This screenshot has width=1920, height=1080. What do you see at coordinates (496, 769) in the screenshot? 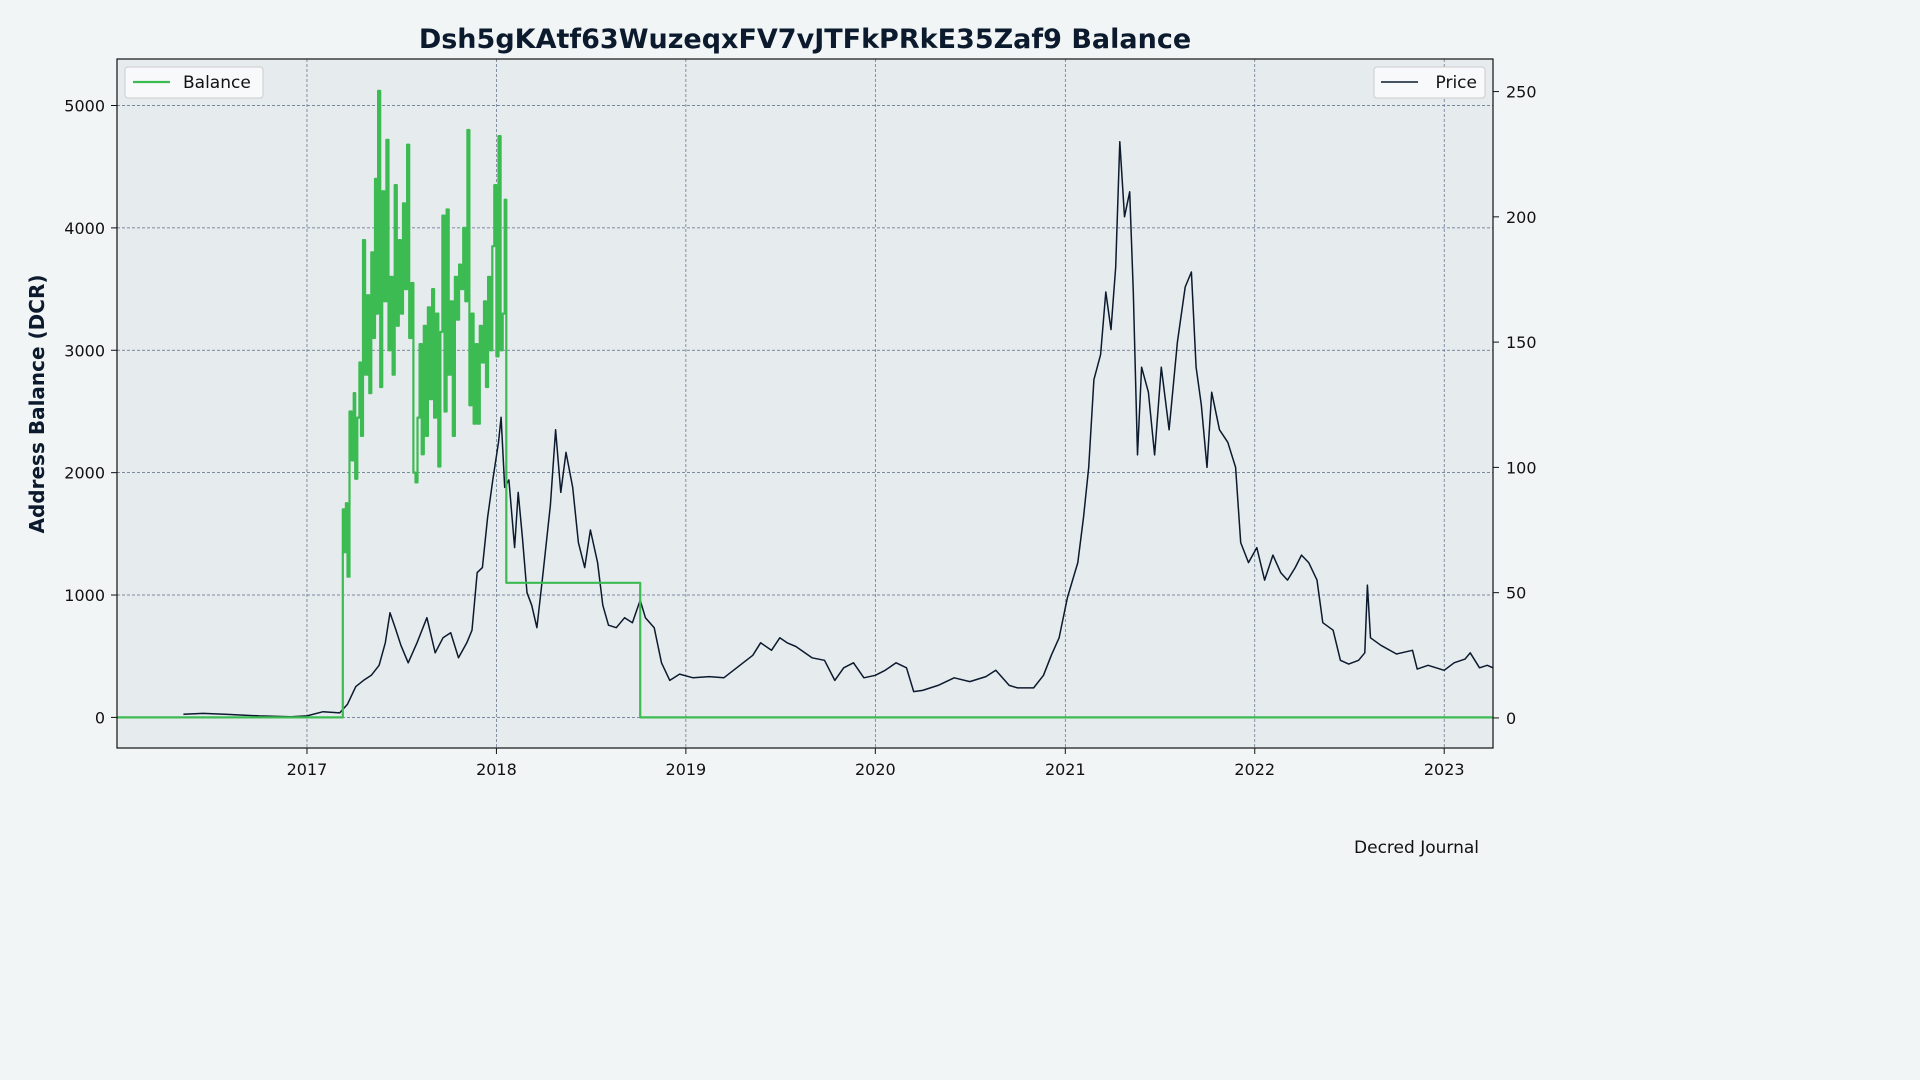
I see `x-tick-label: 2018` at bounding box center [496, 769].